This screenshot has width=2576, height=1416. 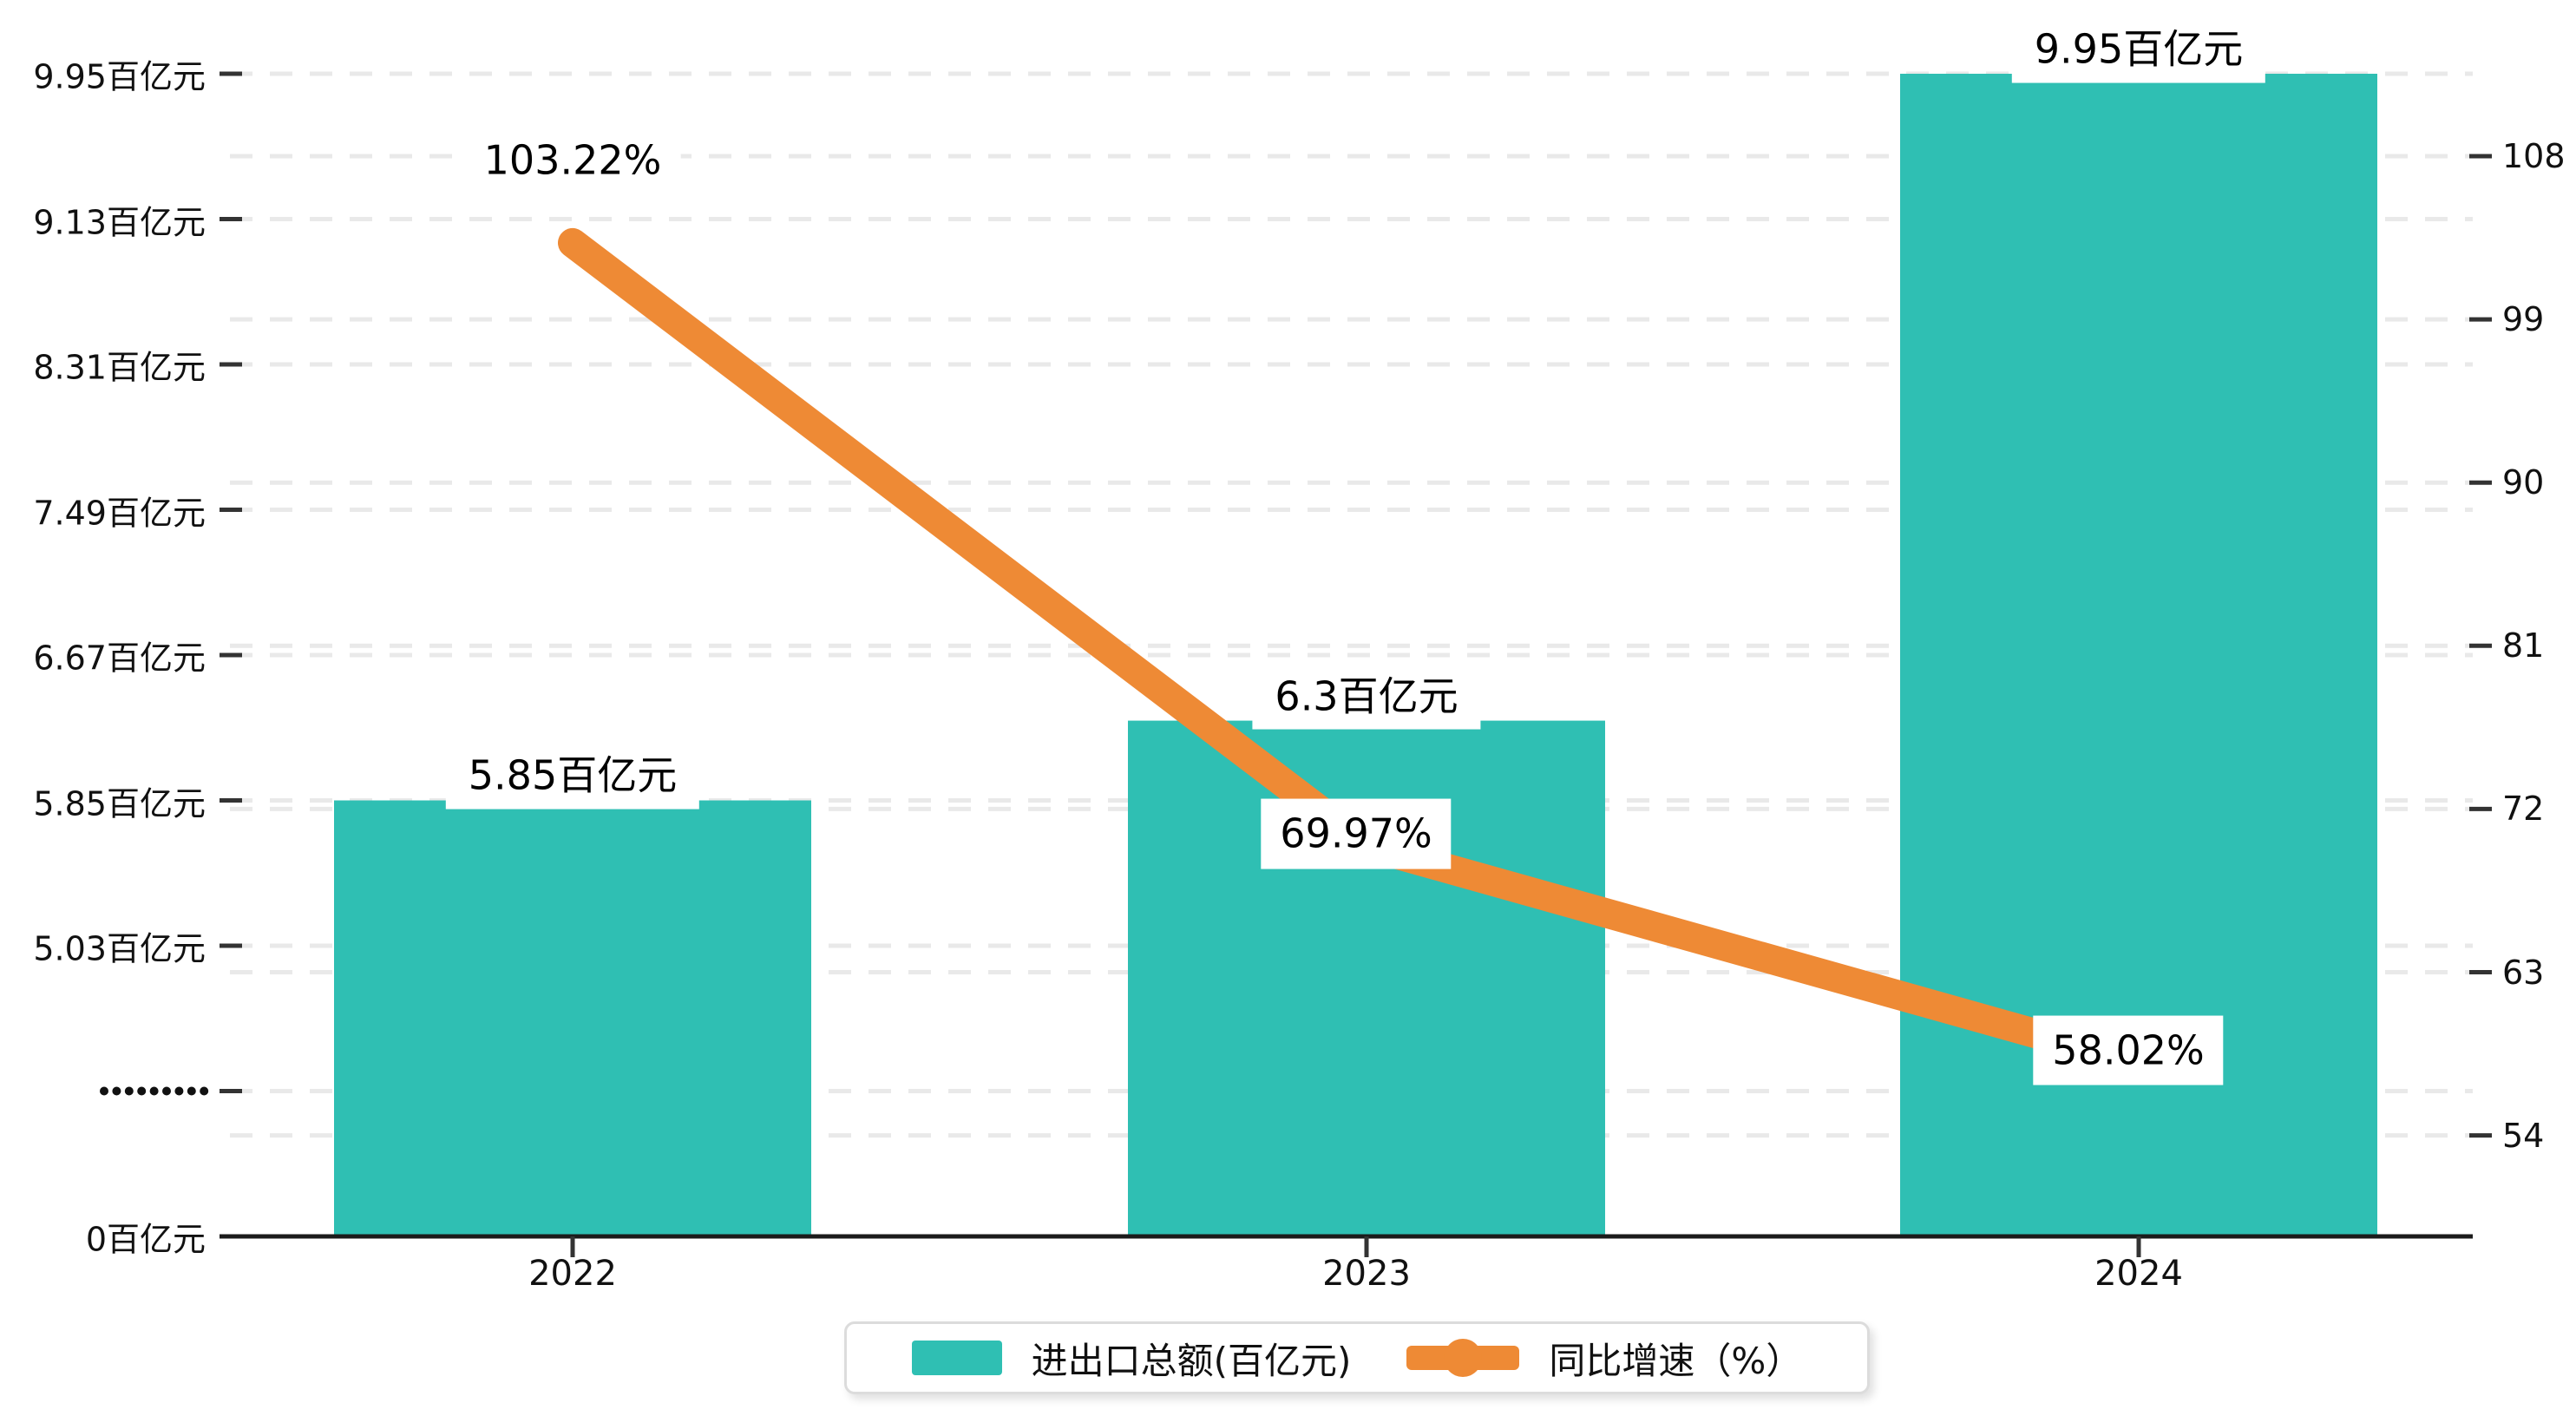 I want to click on bar-value-label-2023: 6.3百亿元, so click(x=1366, y=697).